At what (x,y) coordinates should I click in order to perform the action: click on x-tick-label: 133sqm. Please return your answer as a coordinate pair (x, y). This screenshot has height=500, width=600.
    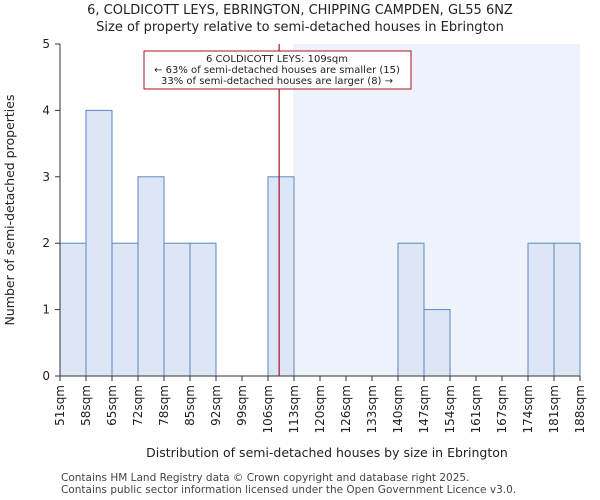
    Looking at the image, I should click on (372, 409).